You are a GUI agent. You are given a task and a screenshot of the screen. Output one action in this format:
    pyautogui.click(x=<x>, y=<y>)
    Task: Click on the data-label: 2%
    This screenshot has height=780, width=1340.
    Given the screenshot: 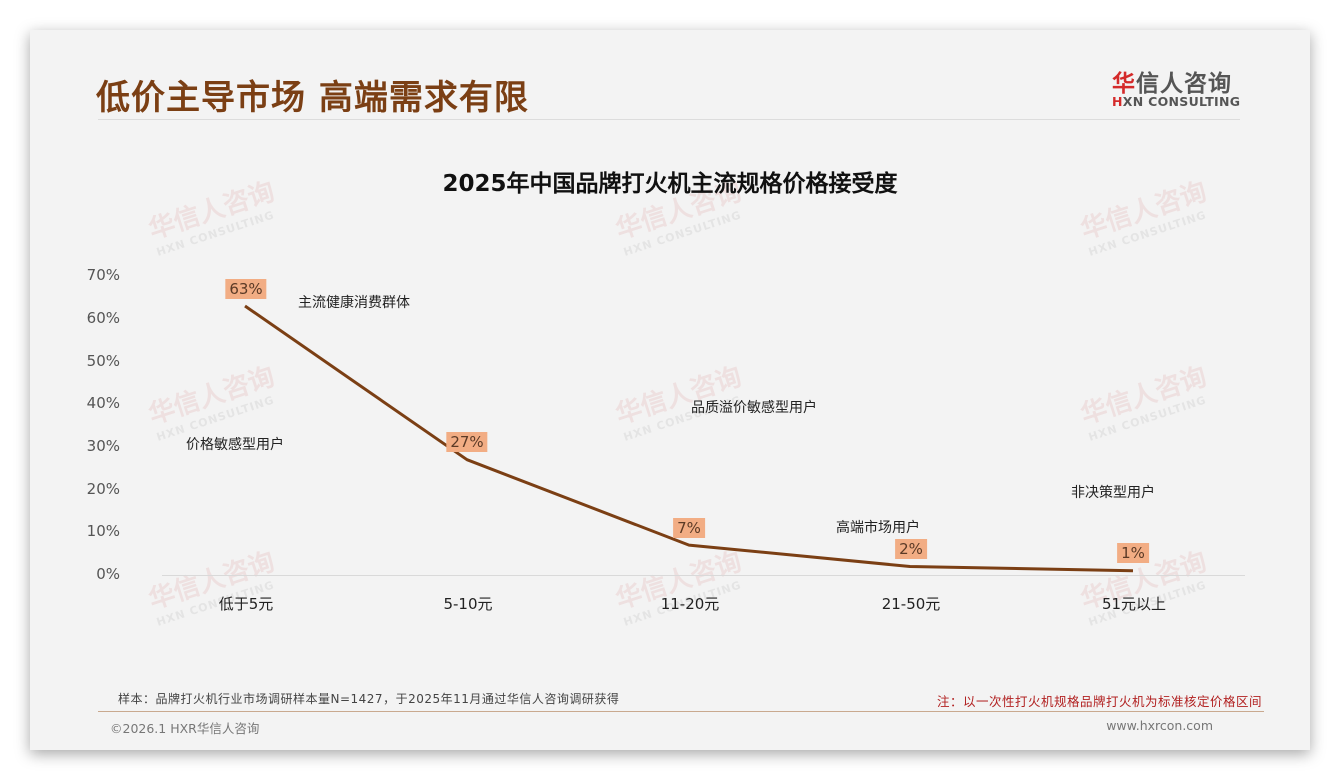 What is the action you would take?
    pyautogui.click(x=911, y=549)
    